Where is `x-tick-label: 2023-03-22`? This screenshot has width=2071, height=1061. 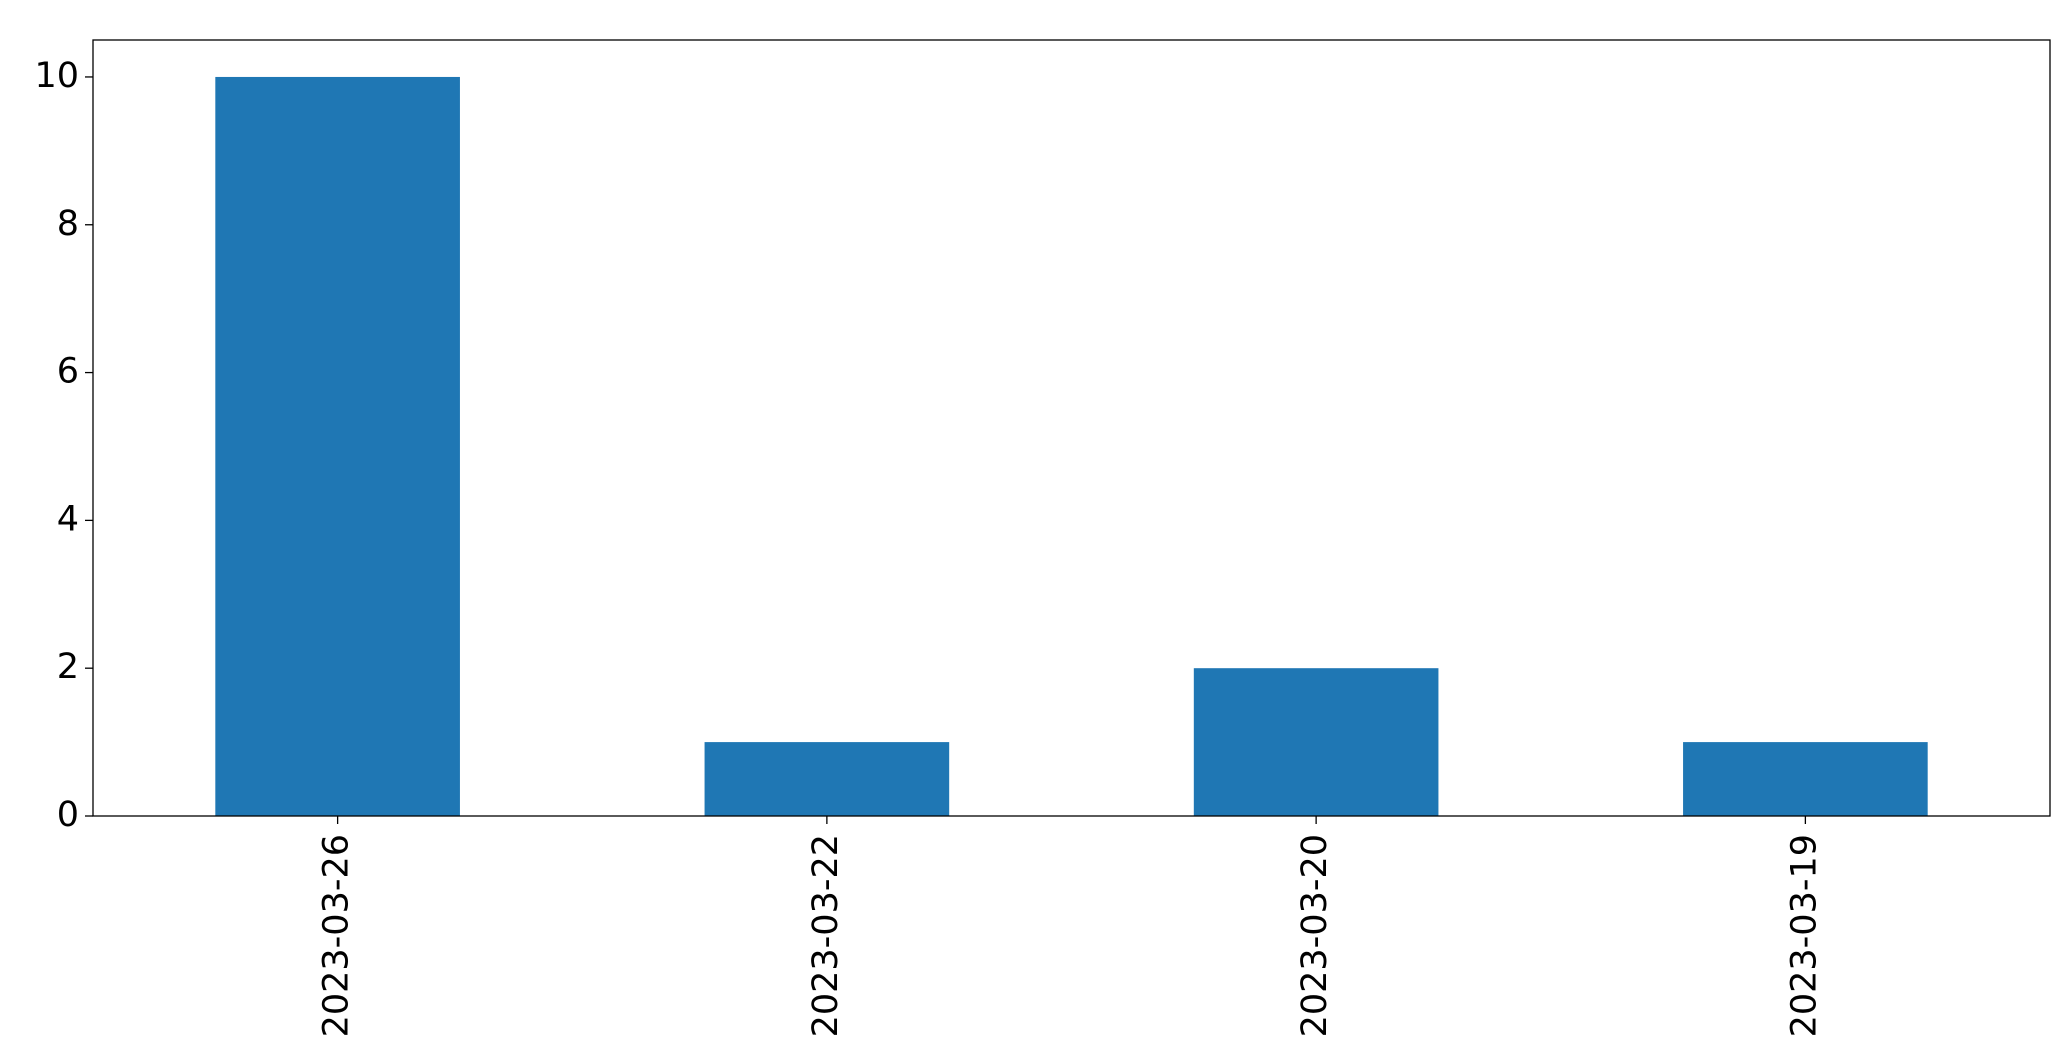
x-tick-label: 2023-03-22 is located at coordinates (826, 935).